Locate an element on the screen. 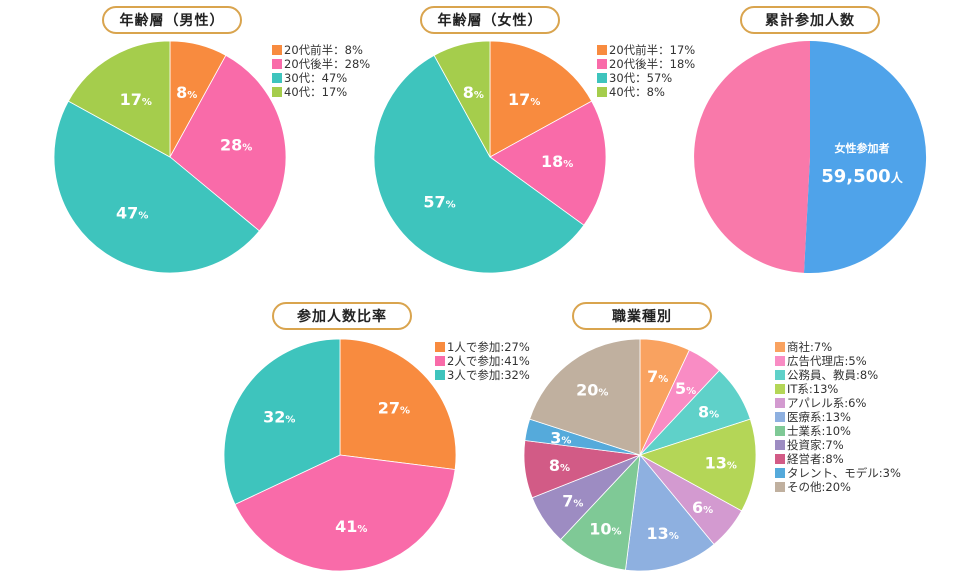  legend-item: 20代後半：28% is located at coordinates (321, 64).